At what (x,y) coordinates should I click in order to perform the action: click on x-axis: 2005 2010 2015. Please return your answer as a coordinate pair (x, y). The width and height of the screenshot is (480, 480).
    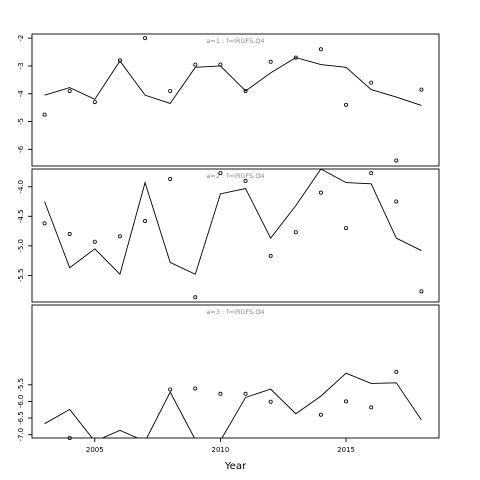
    Looking at the image, I should click on (220, 446).